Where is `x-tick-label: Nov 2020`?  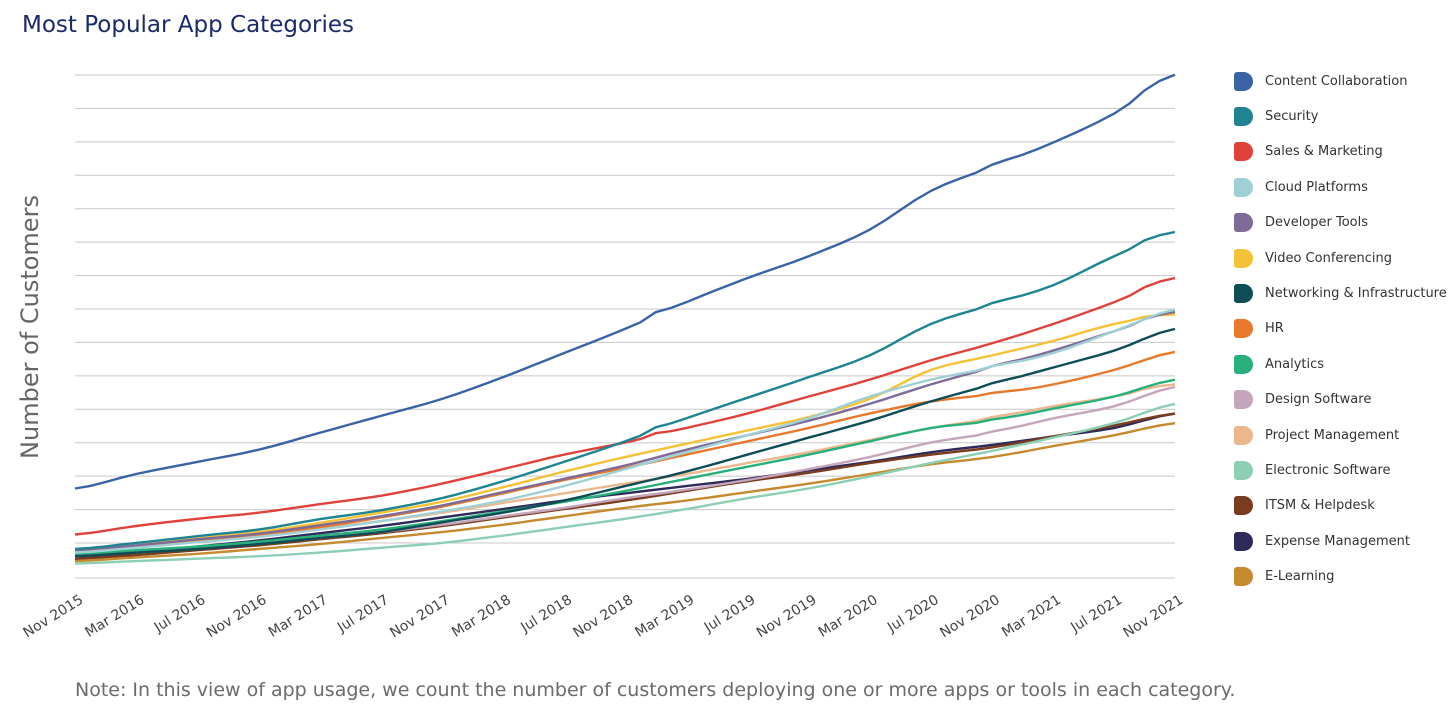 x-tick-label: Nov 2020 is located at coordinates (970, 616).